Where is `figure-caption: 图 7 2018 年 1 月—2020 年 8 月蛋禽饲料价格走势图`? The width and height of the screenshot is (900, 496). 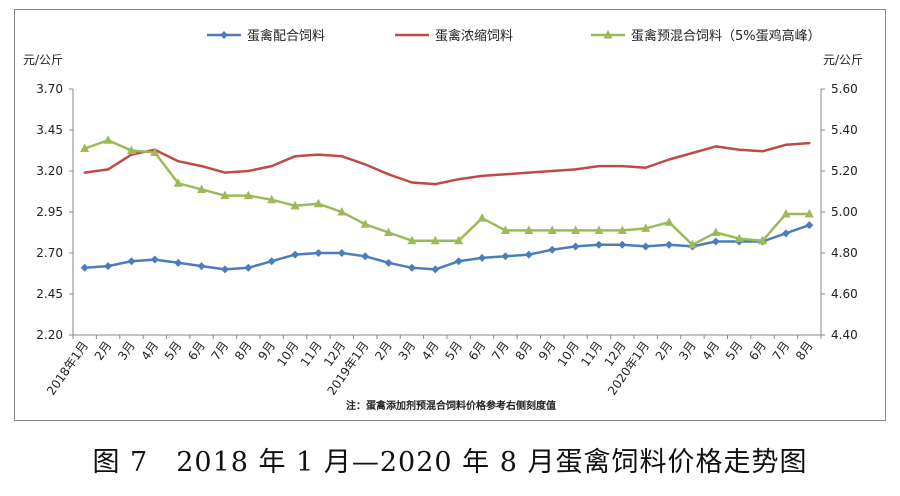
figure-caption: 图 7 2018 年 1 月—2020 年 8 月蛋禽饲料价格走势图 is located at coordinates (450, 462).